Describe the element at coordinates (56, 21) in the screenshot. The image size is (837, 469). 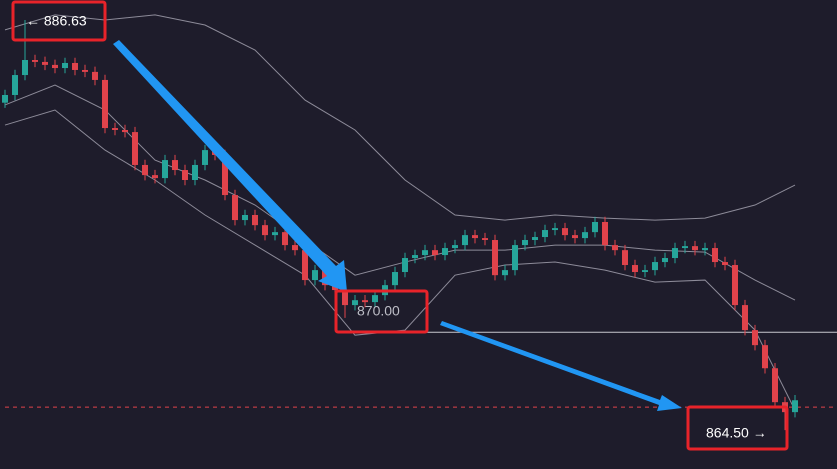
I see `price-label: ← 886.63` at that location.